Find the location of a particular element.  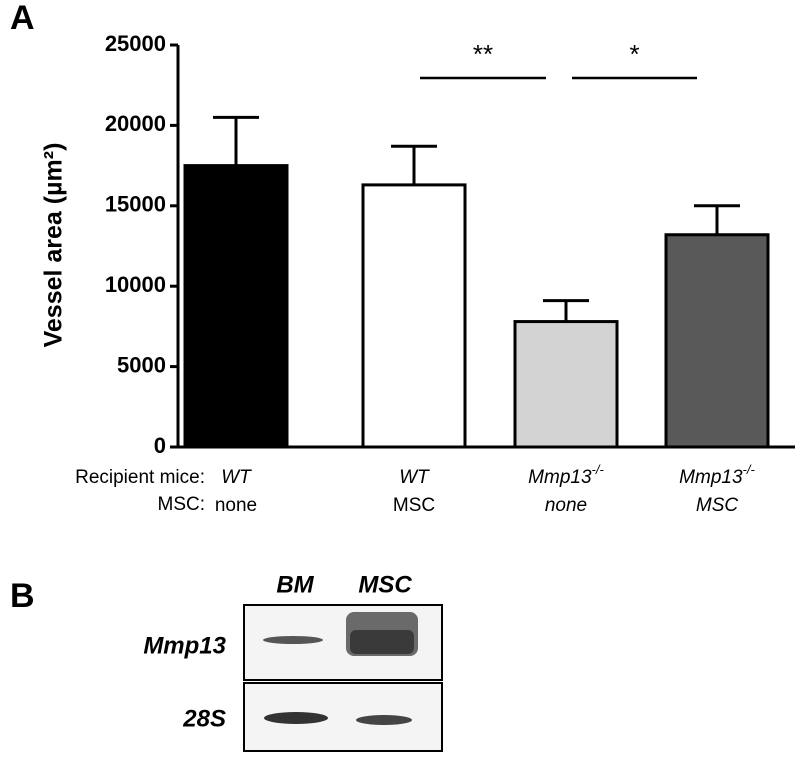

blot-row-label: Mmp13 is located at coordinates (184, 645).